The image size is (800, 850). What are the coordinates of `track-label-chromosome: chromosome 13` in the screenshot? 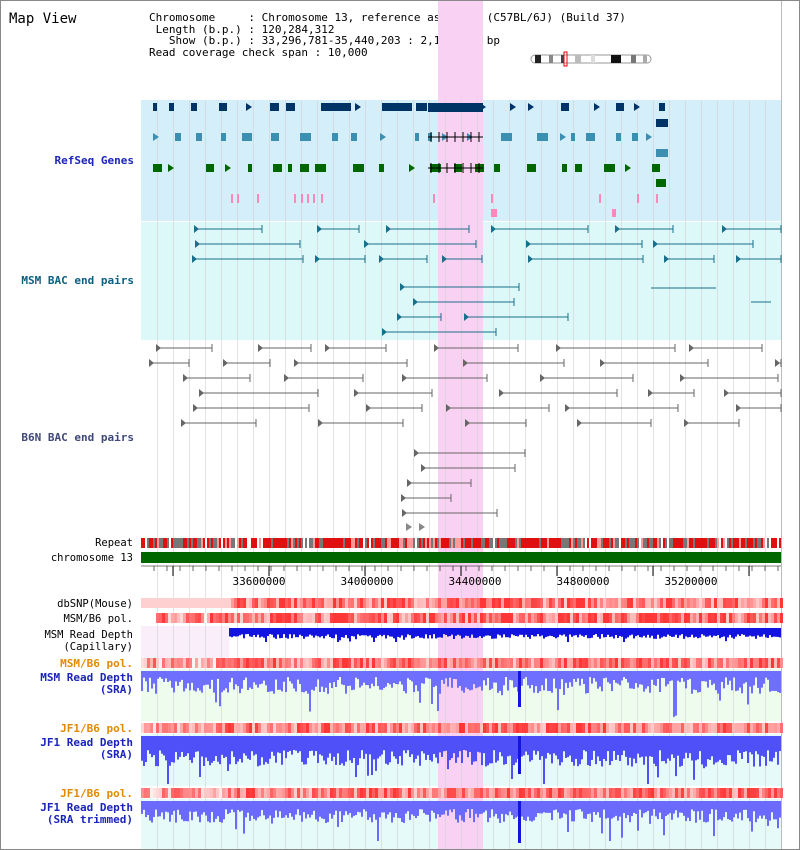 It's located at (91, 558).